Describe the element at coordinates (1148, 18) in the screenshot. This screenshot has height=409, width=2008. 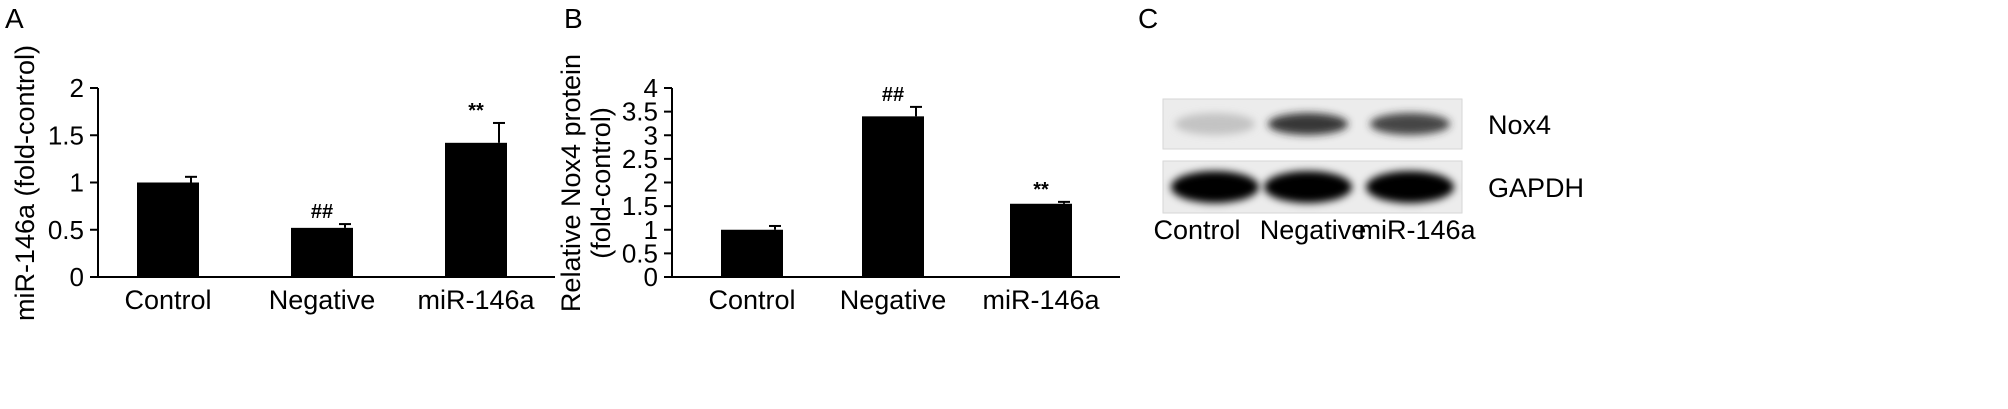
I see `panel-letter-c: C` at that location.